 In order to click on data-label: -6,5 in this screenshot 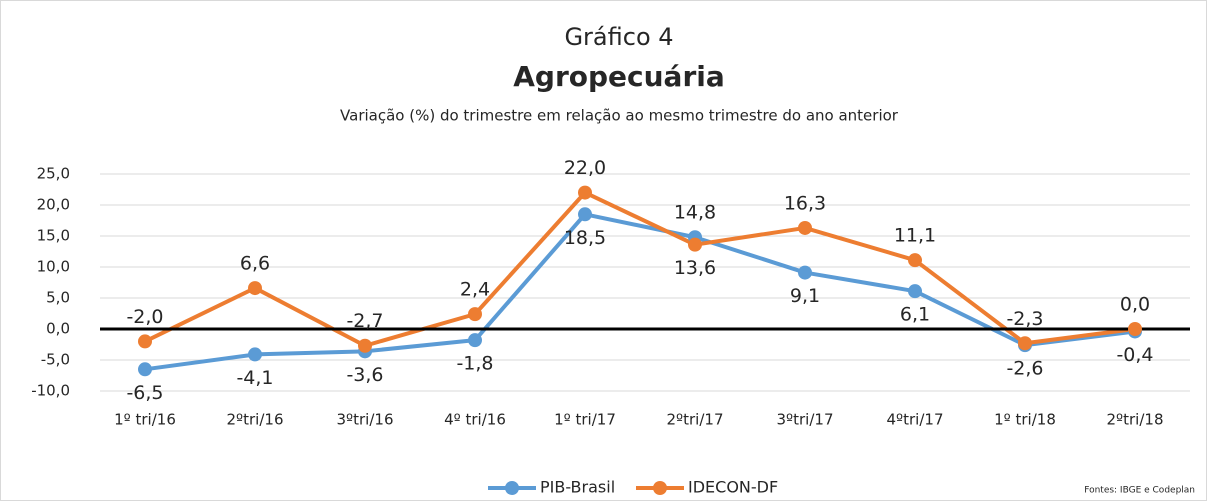, I will do `click(144, 393)`.